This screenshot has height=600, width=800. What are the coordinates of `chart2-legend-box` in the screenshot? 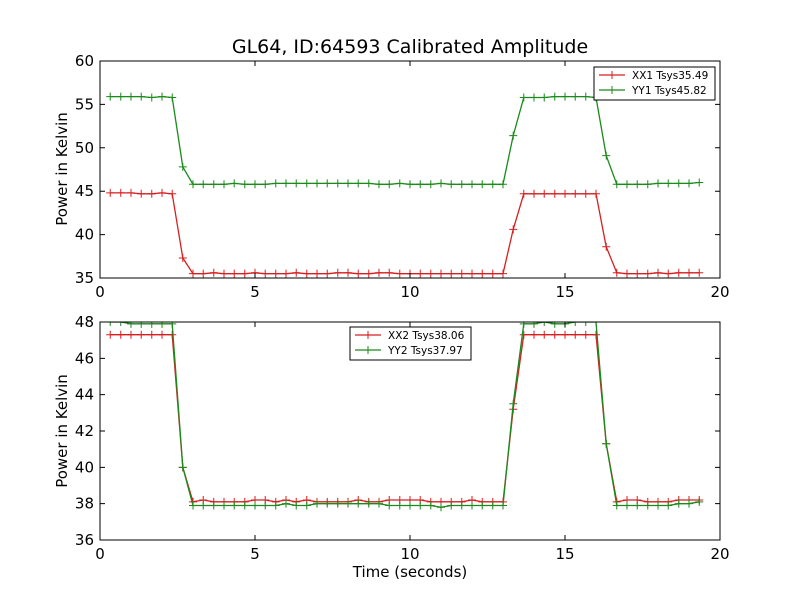 It's located at (410, 343).